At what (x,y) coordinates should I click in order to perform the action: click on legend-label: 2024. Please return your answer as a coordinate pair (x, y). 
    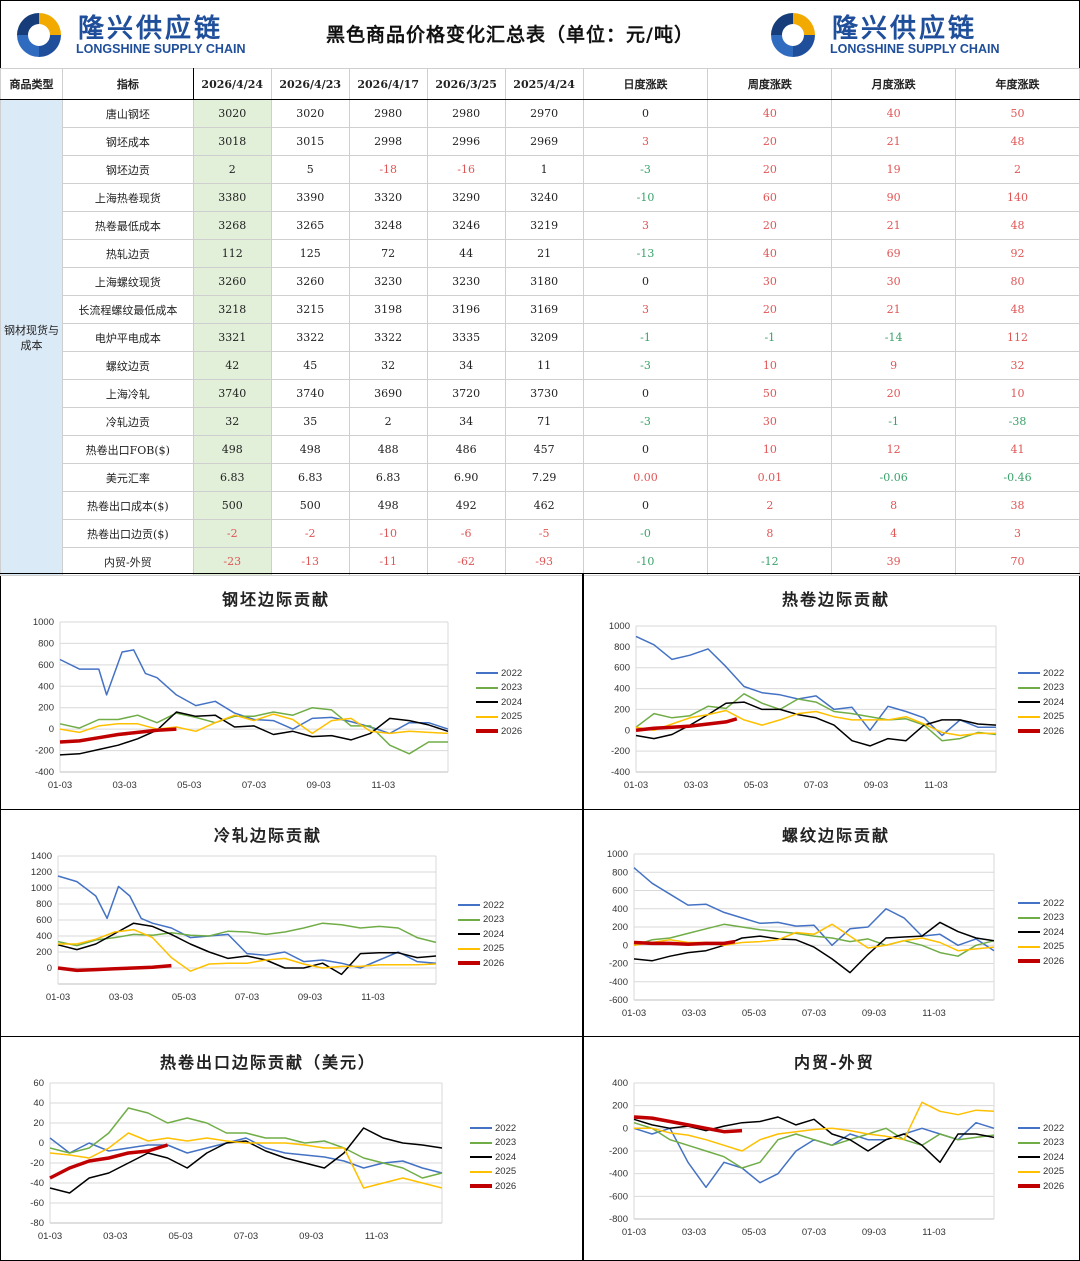
    Looking at the image, I should click on (512, 702).